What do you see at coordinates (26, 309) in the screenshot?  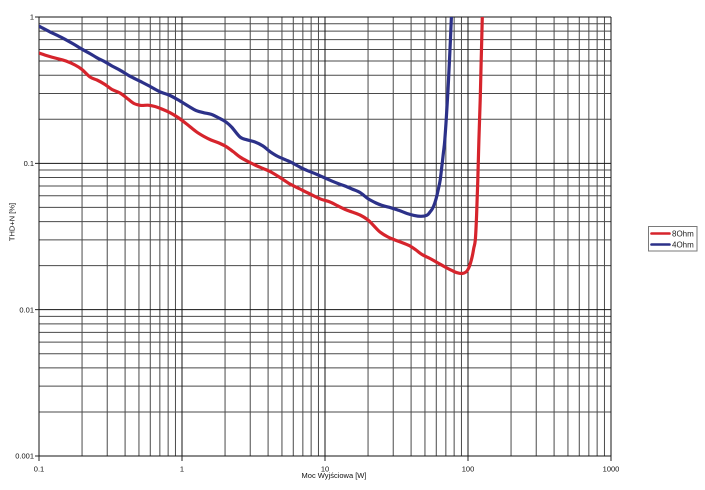 I see `svg-text: 0.01` at bounding box center [26, 309].